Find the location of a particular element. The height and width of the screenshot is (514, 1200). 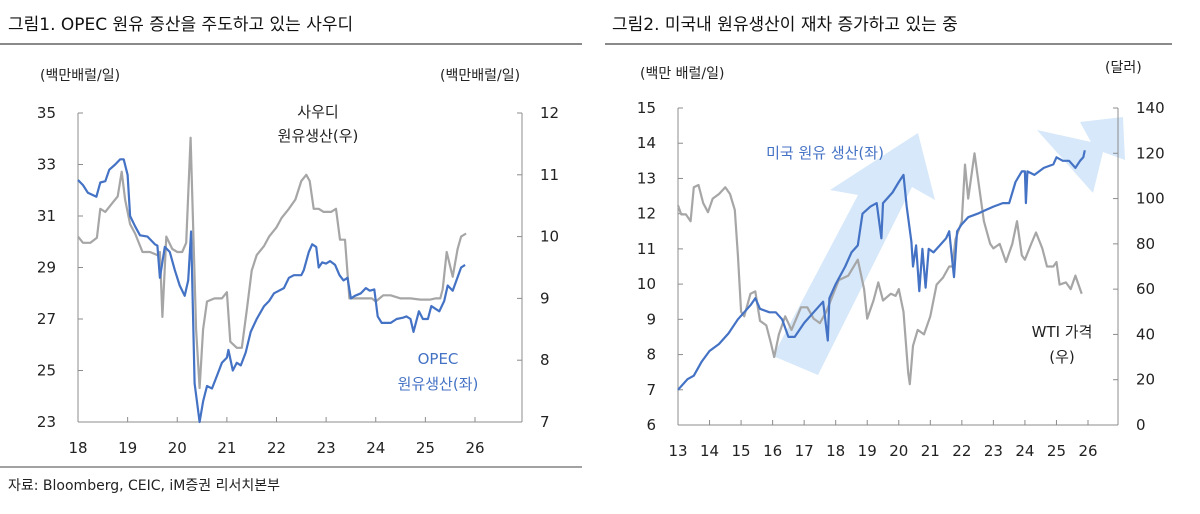

chart1-opec-label-line2: 원유생산(좌) is located at coordinates (438, 384).